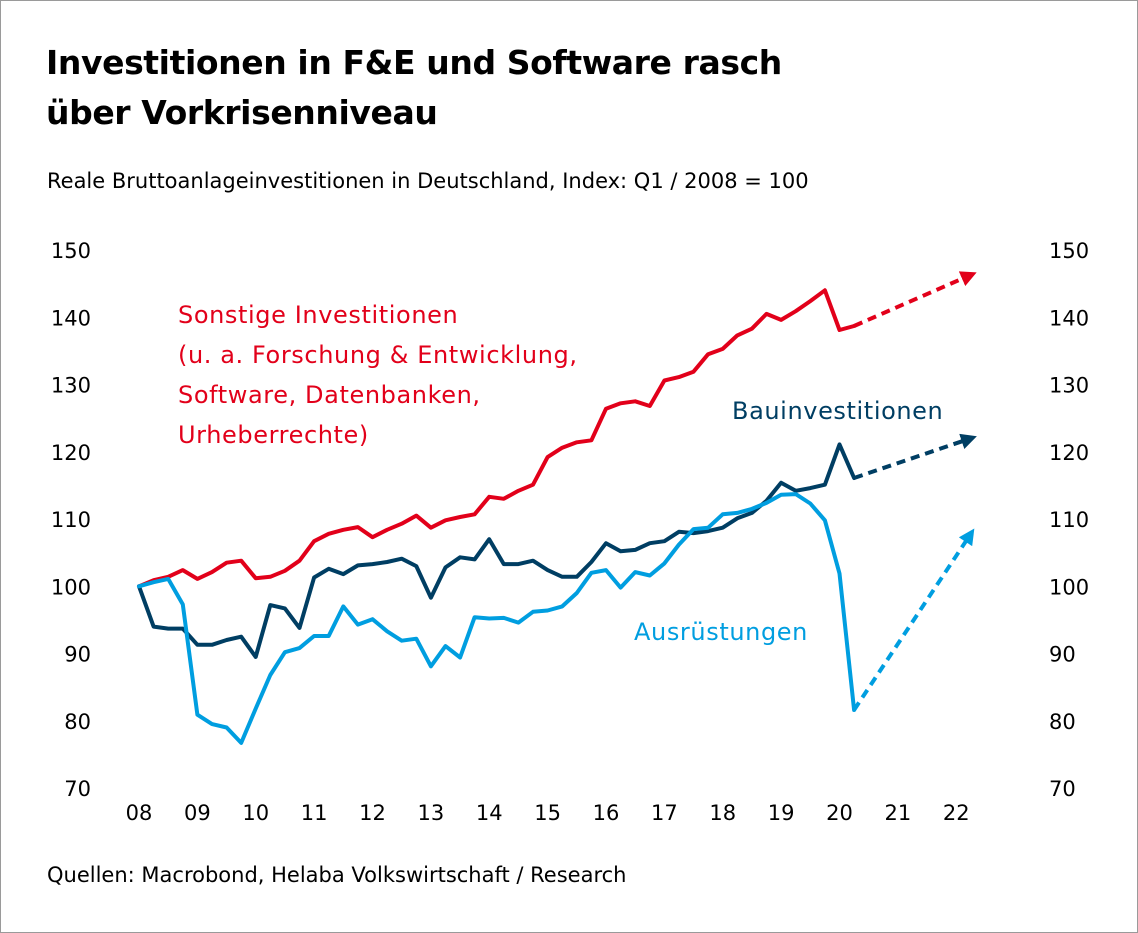  Describe the element at coordinates (839, 813) in the screenshot. I see `x-tick-20: 20` at that location.